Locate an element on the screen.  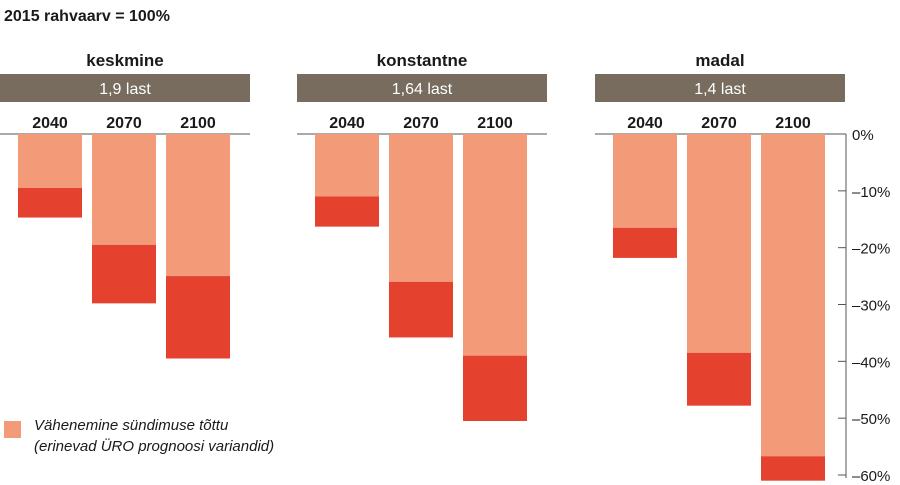
y-tick-label: –10% is located at coordinates (871, 192).